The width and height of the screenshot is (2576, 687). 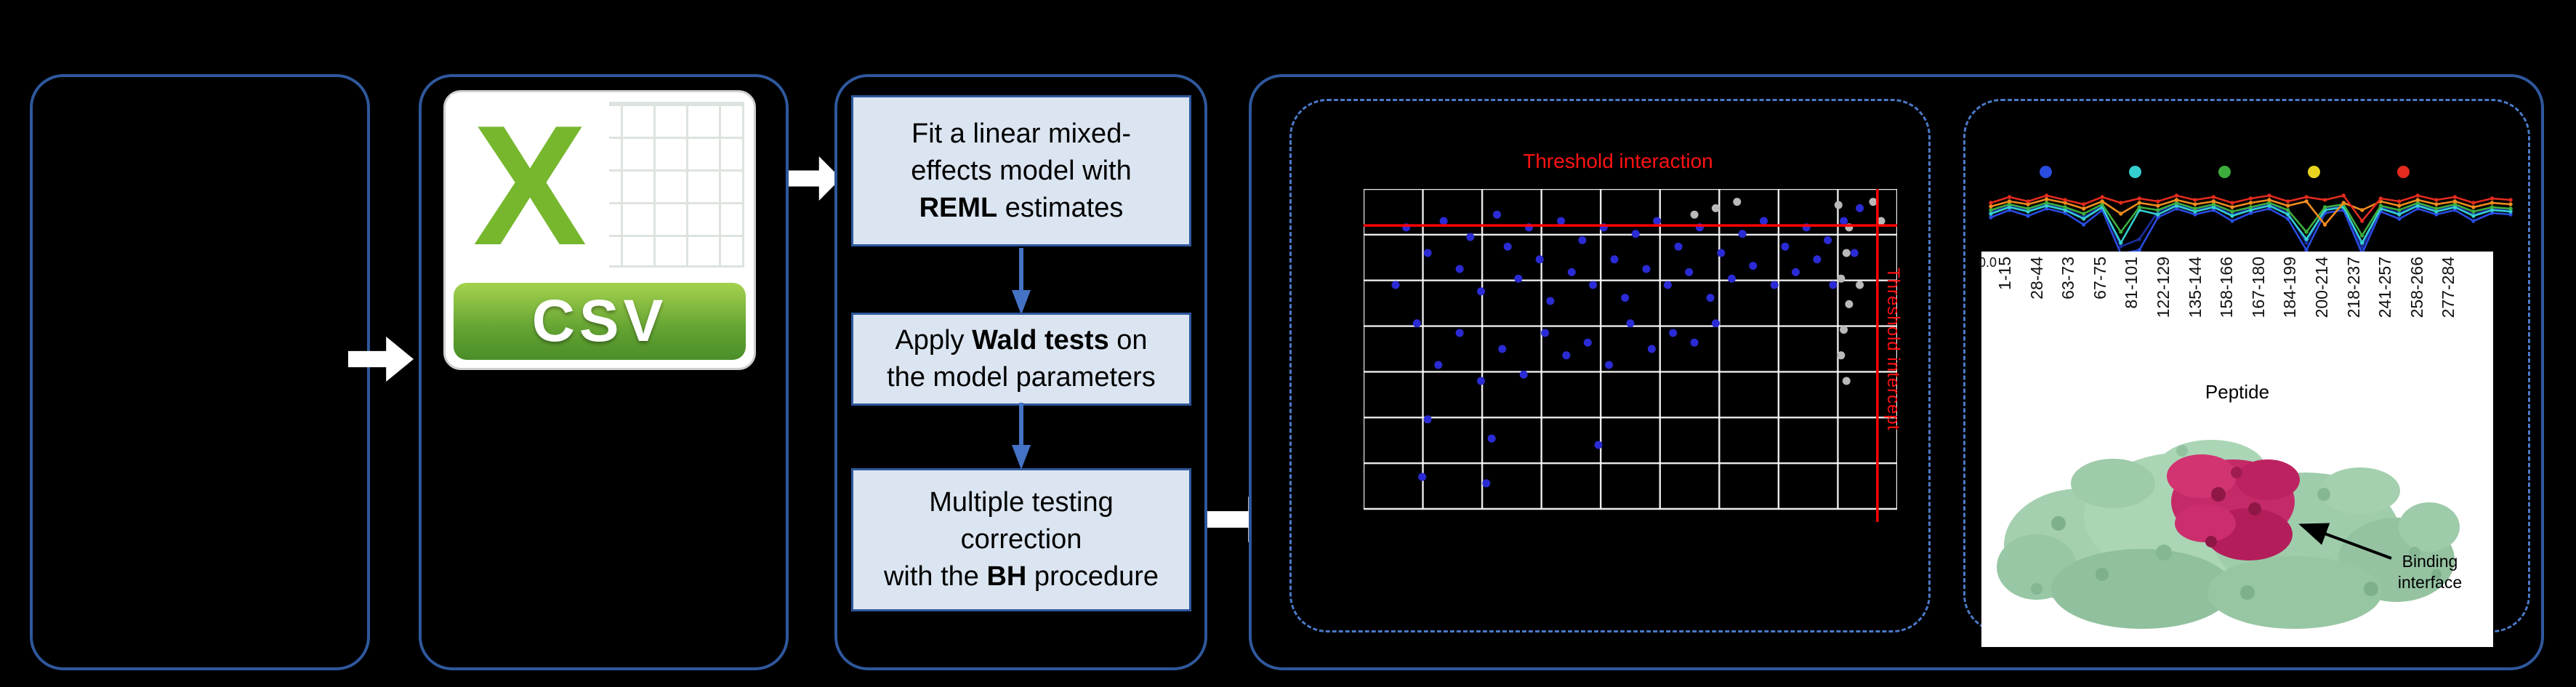 I want to click on peptide-tick-label: 67-75, so click(x=2099, y=278).